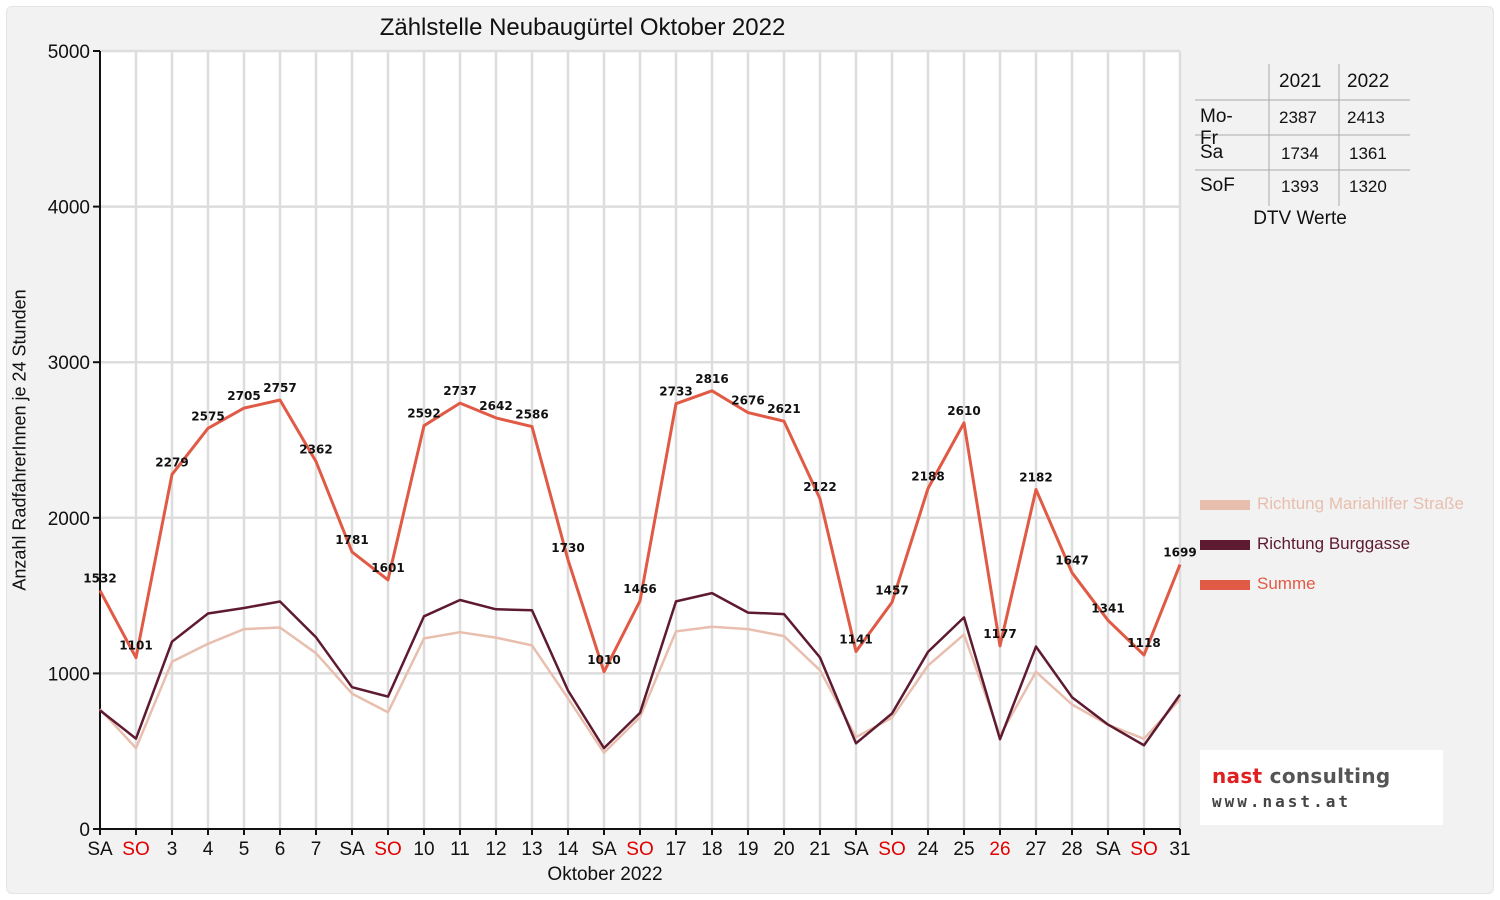 This screenshot has height=900, width=1500. I want to click on legend-swatch-burggasse, so click(1225, 545).